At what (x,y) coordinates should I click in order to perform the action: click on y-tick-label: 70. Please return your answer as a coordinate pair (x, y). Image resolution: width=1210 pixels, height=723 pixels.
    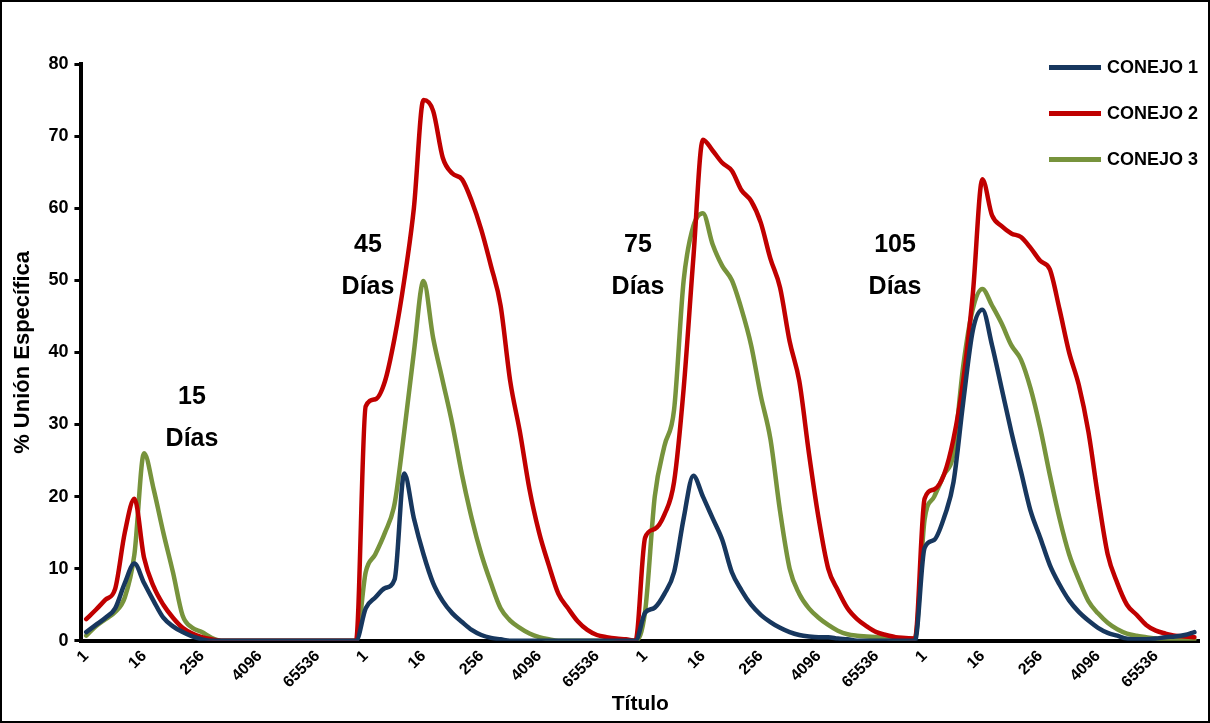
    Looking at the image, I should click on (58, 135).